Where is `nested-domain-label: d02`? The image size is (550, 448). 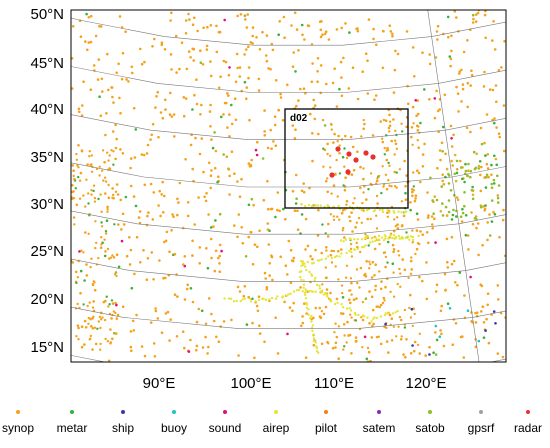
nested-domain-label: d02 is located at coordinates (299, 118).